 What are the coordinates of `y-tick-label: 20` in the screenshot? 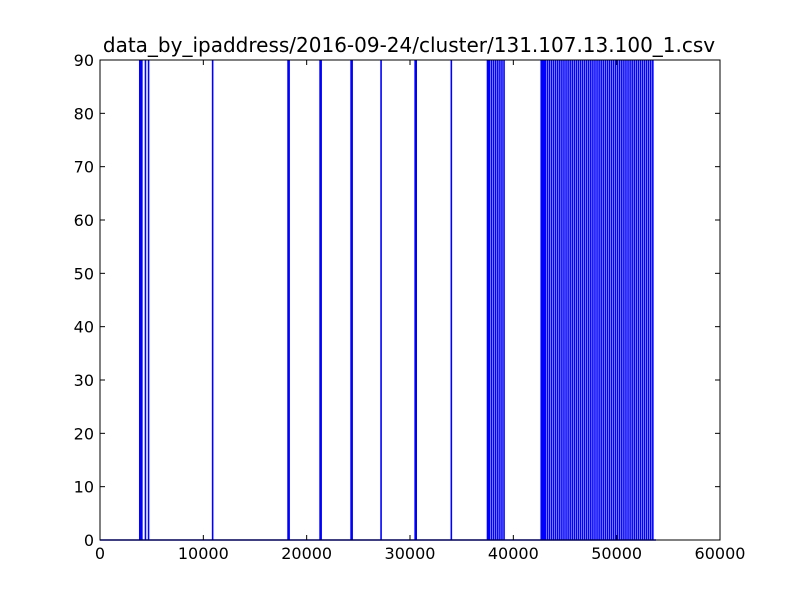 It's located at (84, 433).